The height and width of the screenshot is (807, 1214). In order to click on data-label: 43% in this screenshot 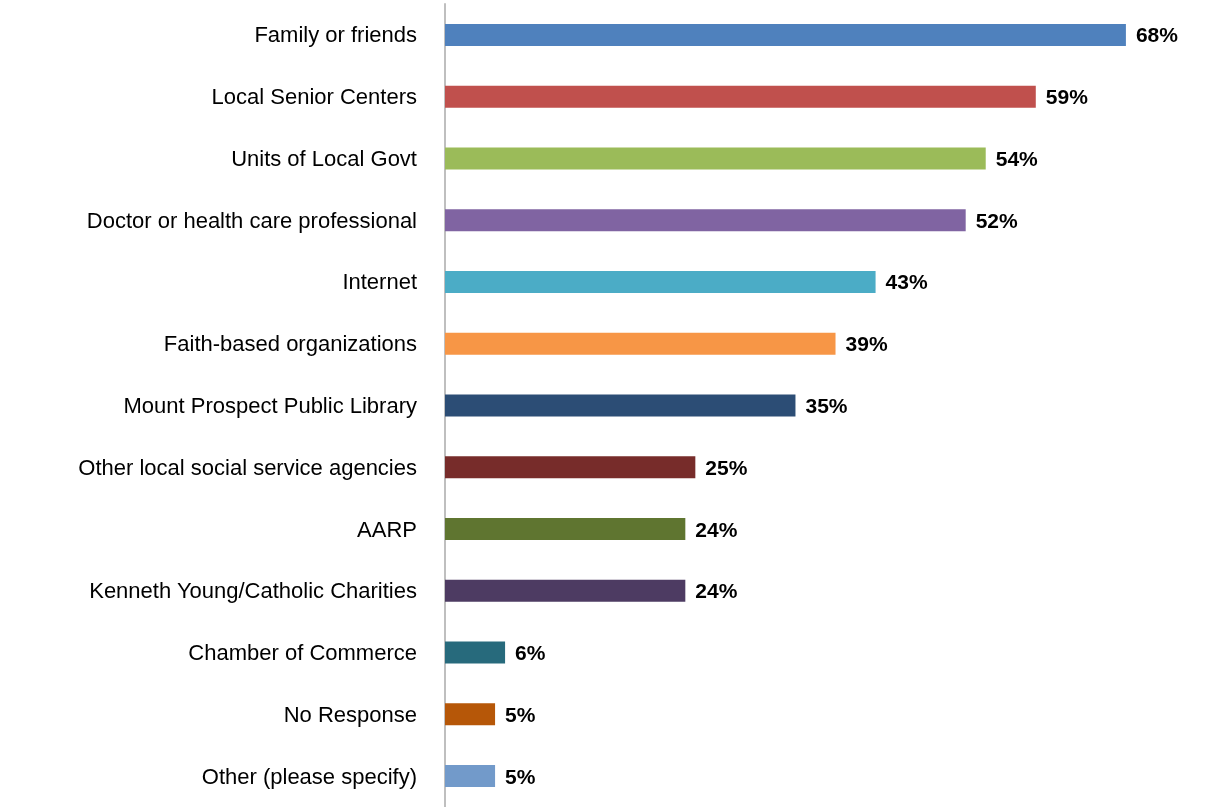, I will do `click(906, 282)`.